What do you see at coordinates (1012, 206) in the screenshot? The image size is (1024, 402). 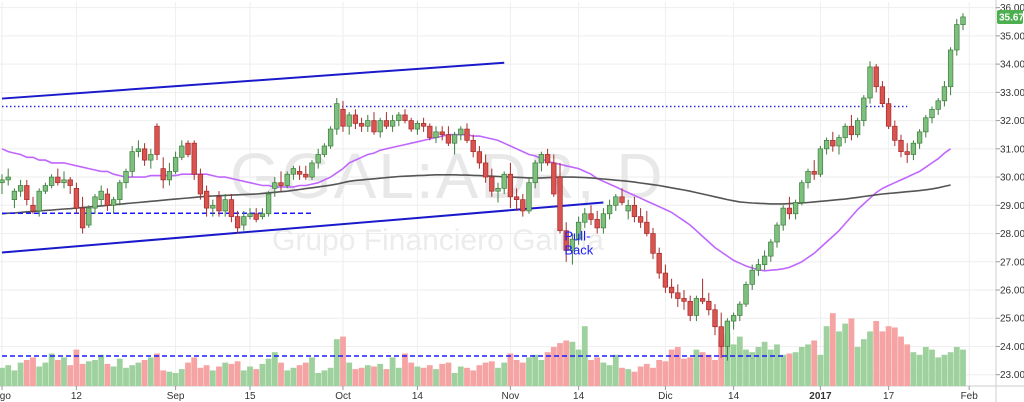 I see `price-tick-label: 29.00` at bounding box center [1012, 206].